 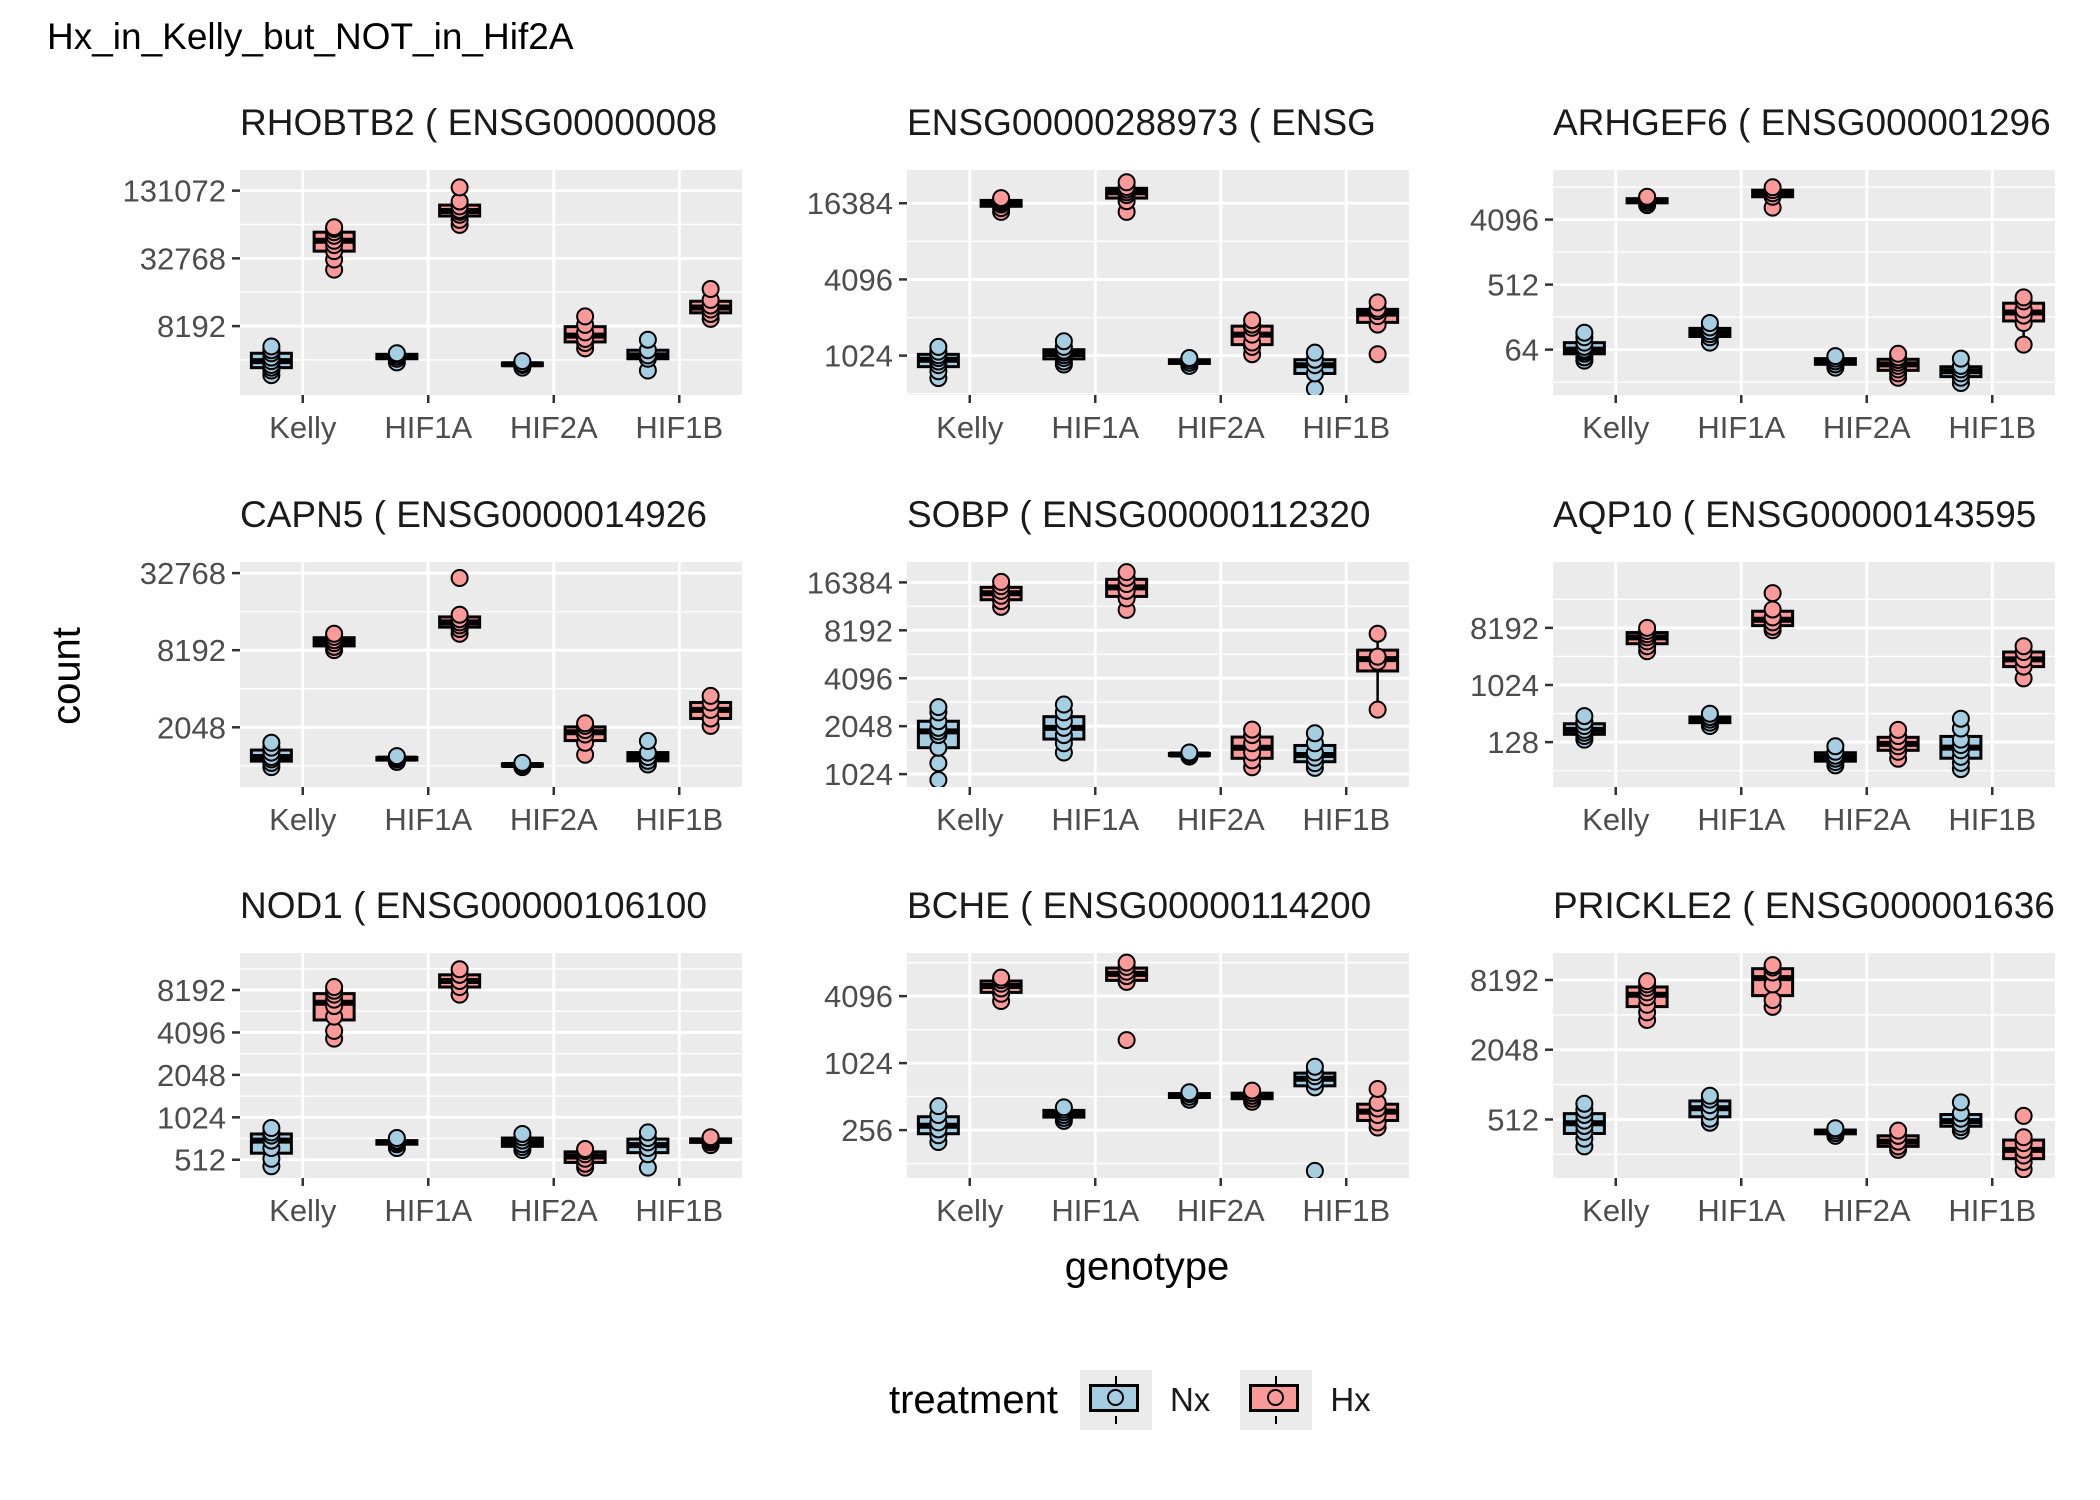 I want to click on facet-title-rhobtb2: RHOBTB2 ( ENSG00000008, so click(x=478, y=122).